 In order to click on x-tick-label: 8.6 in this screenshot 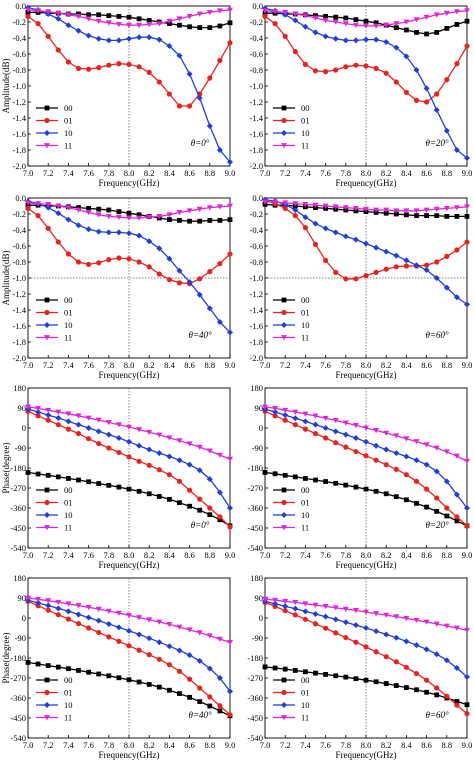, I will do `click(189, 173)`.